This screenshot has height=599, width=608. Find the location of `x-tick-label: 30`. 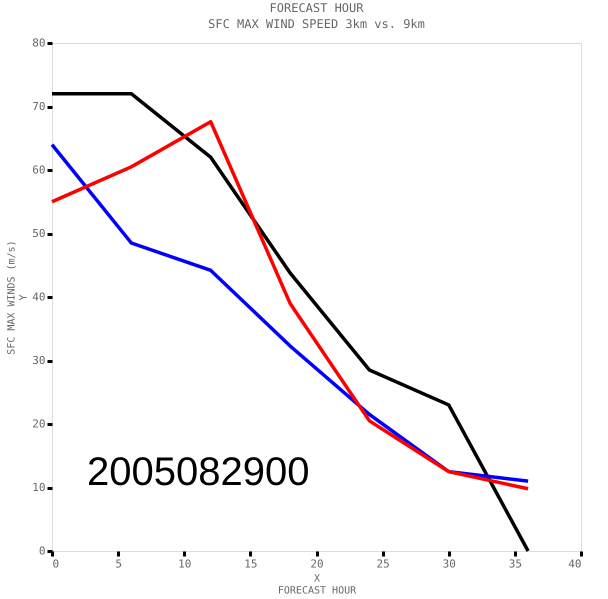

x-tick-label: 30 is located at coordinates (449, 564).